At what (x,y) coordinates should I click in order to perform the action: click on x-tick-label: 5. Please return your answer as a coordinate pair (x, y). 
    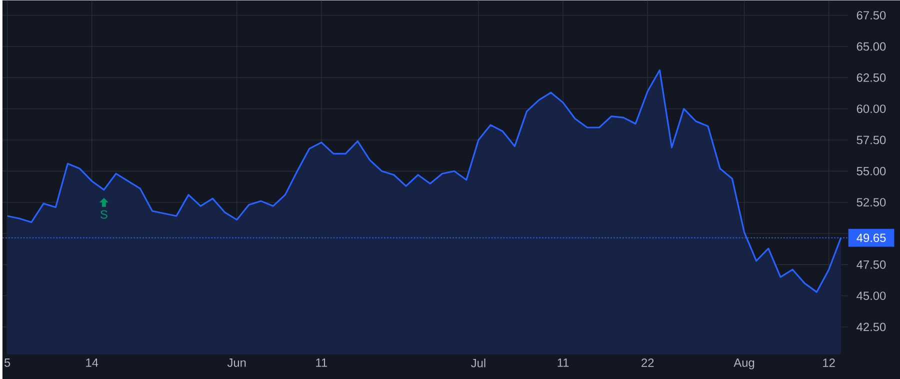
    Looking at the image, I should click on (7, 362).